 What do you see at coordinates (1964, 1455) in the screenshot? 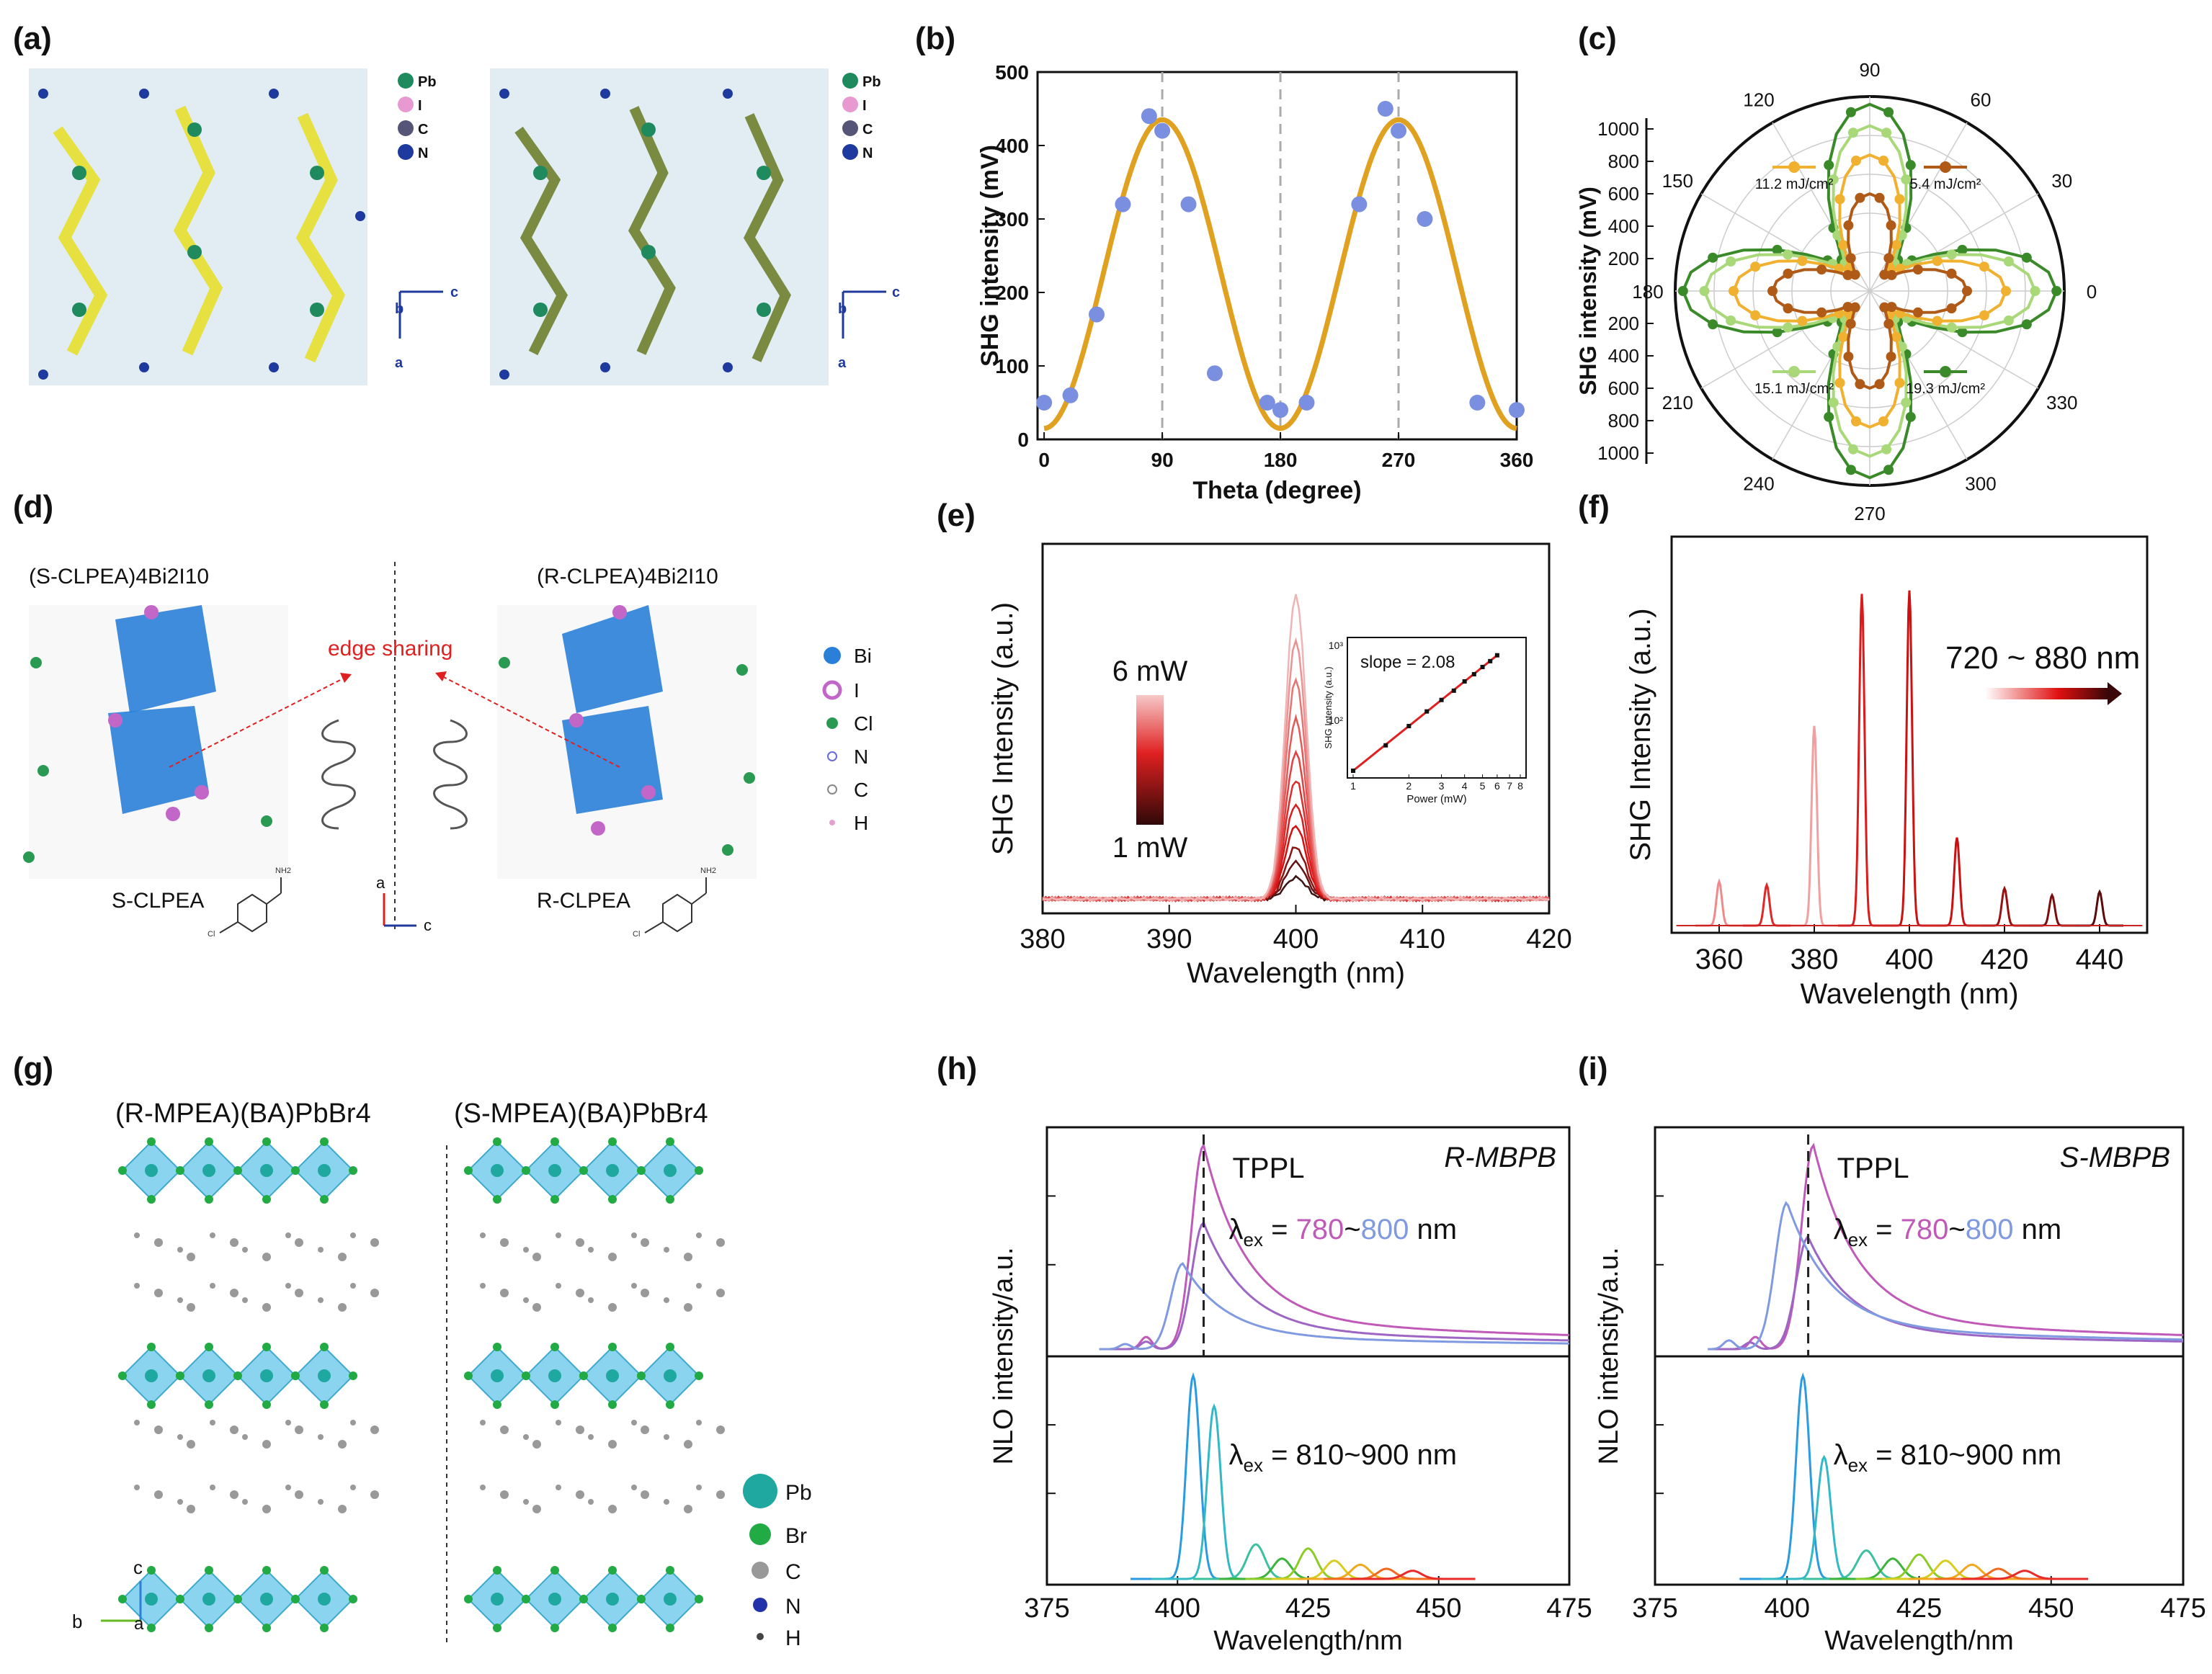
I see `i-excitation-part: = 810~900 nm` at bounding box center [1964, 1455].